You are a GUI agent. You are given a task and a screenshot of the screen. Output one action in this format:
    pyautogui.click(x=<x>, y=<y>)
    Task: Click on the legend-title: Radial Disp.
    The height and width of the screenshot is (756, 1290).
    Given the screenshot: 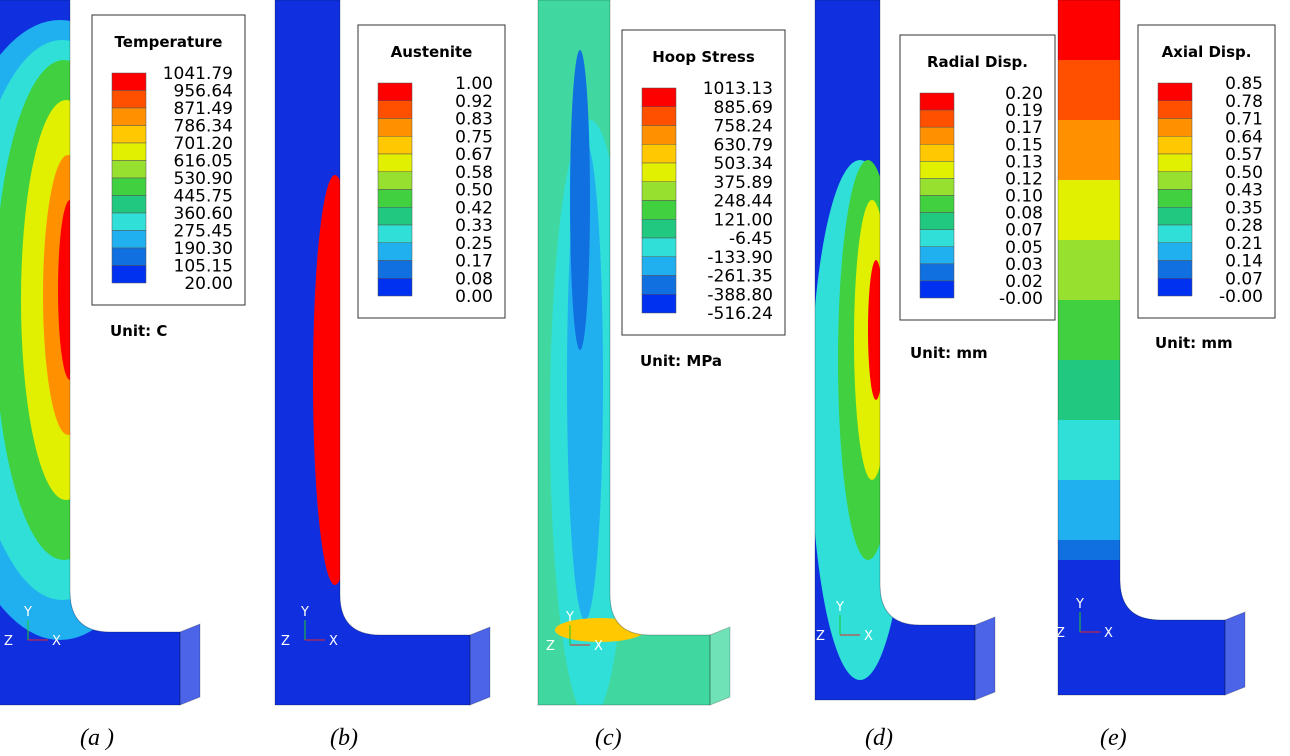 What is the action you would take?
    pyautogui.click(x=977, y=62)
    